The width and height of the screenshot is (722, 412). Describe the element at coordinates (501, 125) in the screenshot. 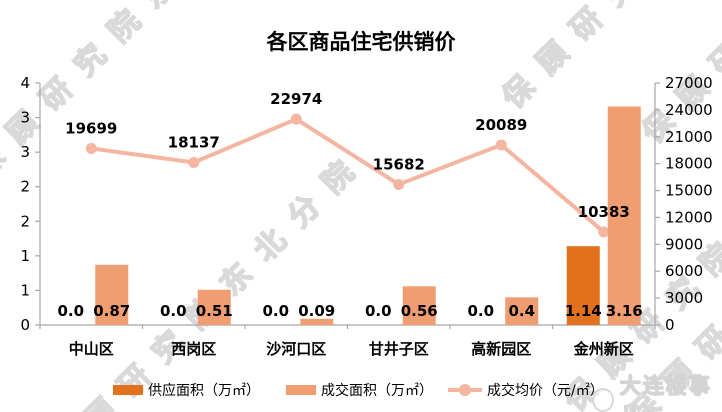

I see `svg-text: 20089` at that location.